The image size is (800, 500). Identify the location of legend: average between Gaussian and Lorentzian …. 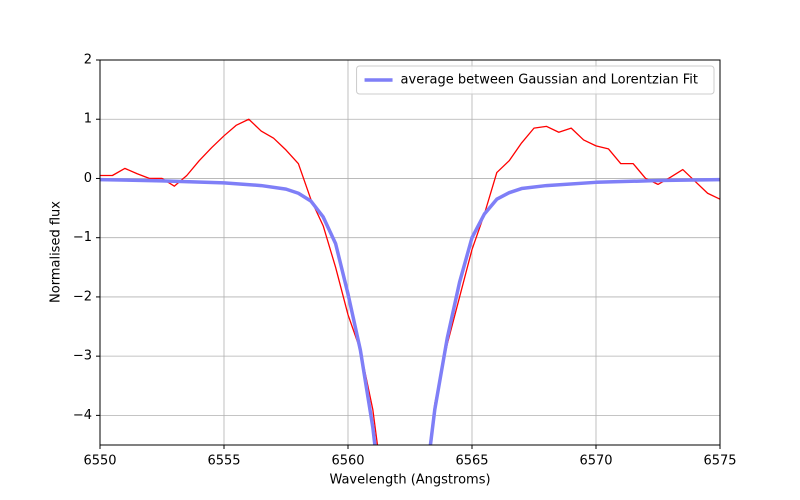
(535, 80).